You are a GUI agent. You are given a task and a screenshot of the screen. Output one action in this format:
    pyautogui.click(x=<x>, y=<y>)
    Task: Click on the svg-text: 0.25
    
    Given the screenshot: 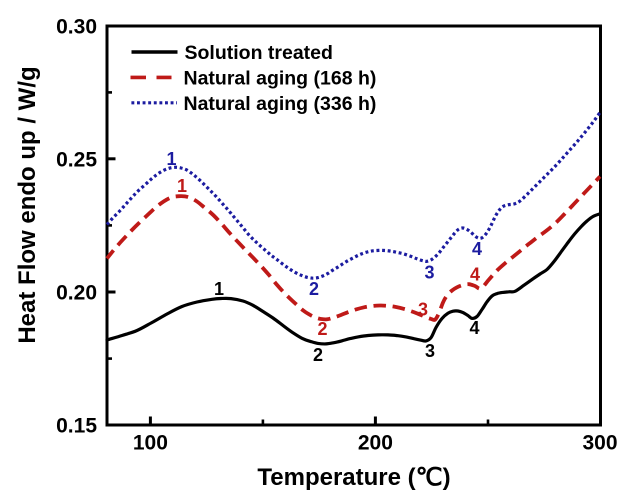 What is the action you would take?
    pyautogui.click(x=76, y=159)
    